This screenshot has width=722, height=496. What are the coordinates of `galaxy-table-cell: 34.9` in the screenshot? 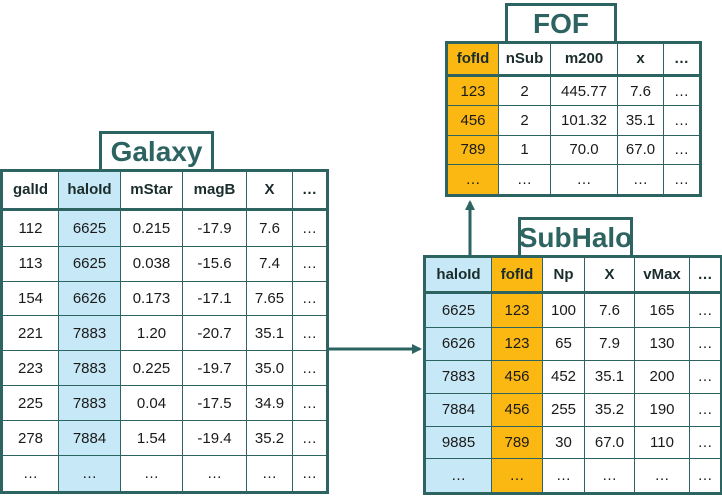 It's located at (269, 403).